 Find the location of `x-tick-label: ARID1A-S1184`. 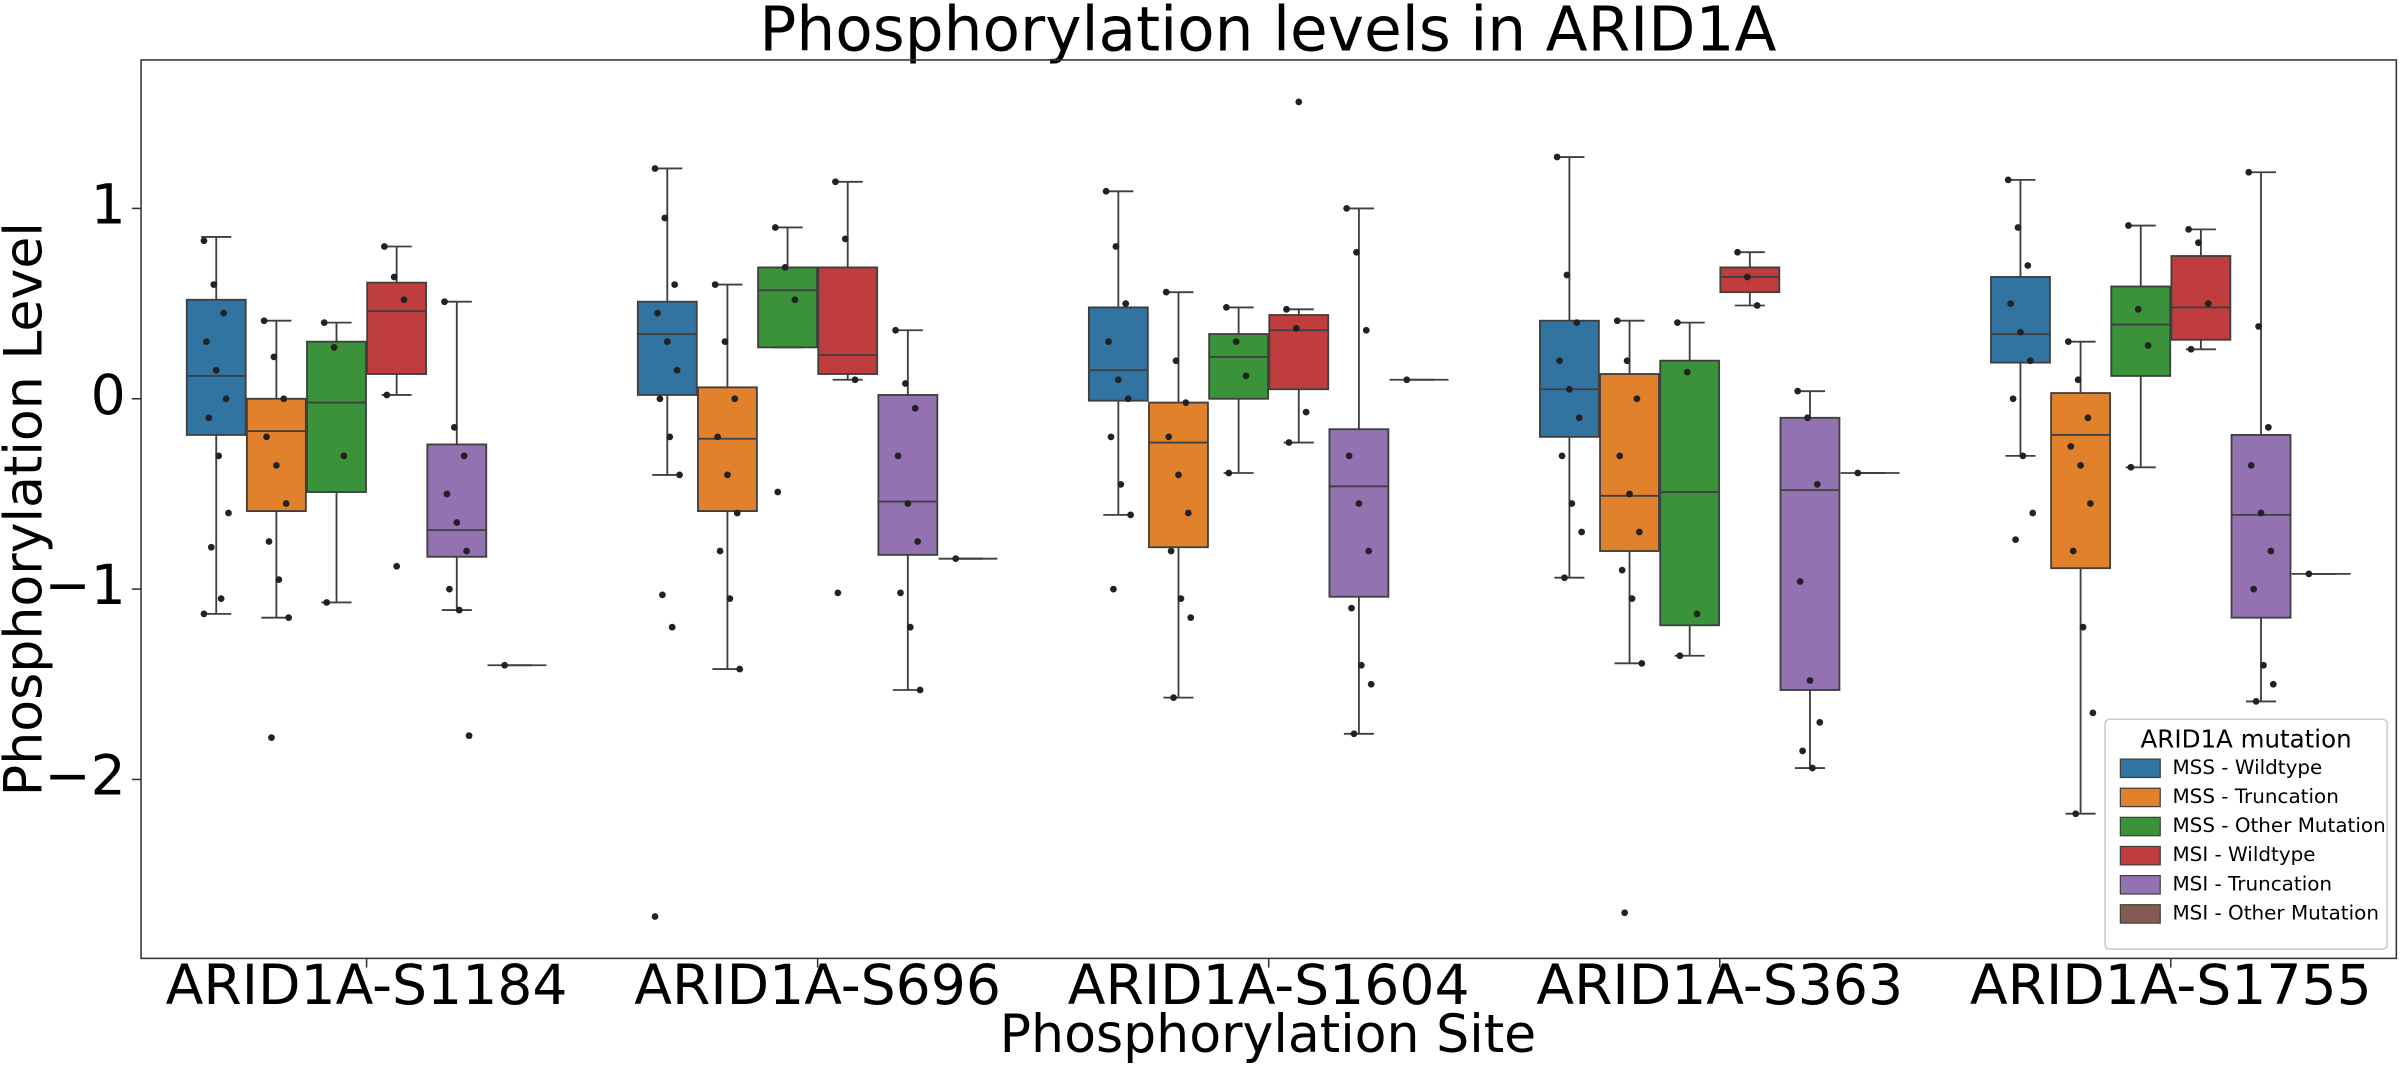

x-tick-label: ARID1A-S1184 is located at coordinates (367, 986).